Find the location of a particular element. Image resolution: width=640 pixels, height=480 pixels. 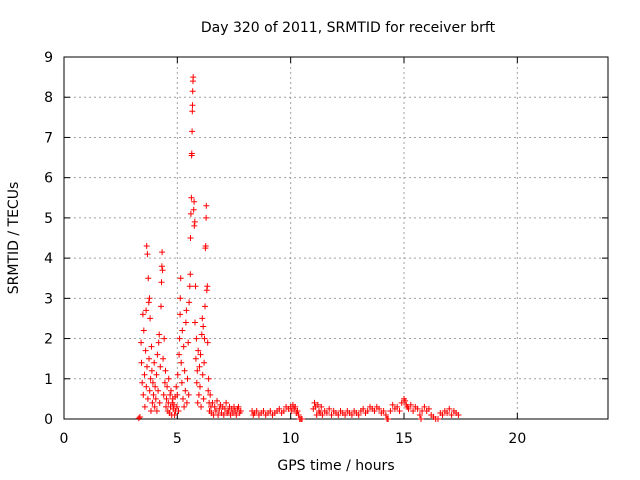

y-tick-label: 2 is located at coordinates (48, 340).